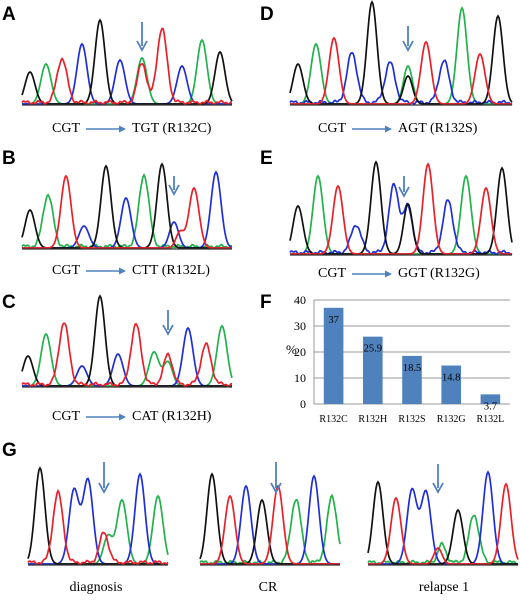  Describe the element at coordinates (411, 419) in the screenshot. I see `x-tick-label: R132S` at that location.